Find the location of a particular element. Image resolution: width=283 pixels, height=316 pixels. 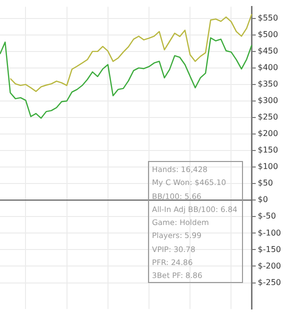

y-tick-label: $100 is located at coordinates (268, 167).